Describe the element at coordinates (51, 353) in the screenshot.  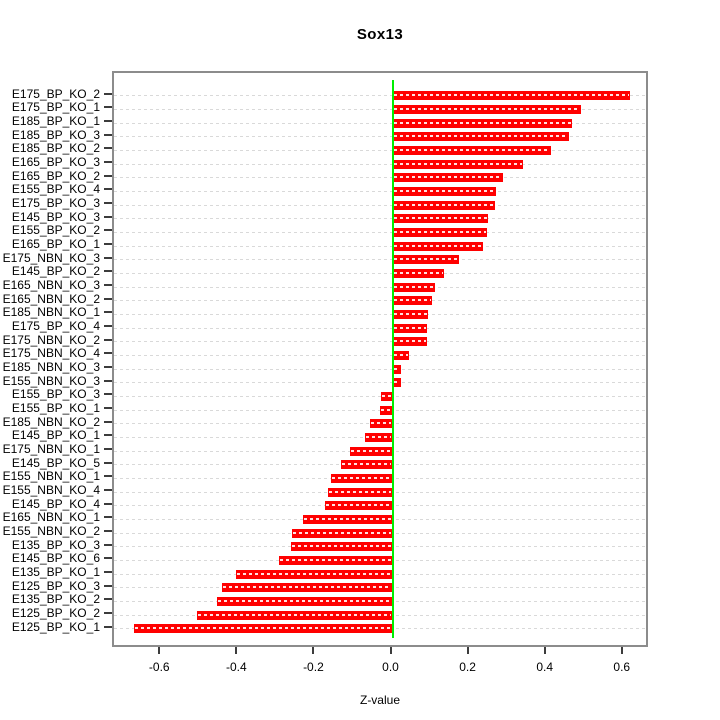
I see `y-tick-label: E175_NBN_KO_4` at that location.